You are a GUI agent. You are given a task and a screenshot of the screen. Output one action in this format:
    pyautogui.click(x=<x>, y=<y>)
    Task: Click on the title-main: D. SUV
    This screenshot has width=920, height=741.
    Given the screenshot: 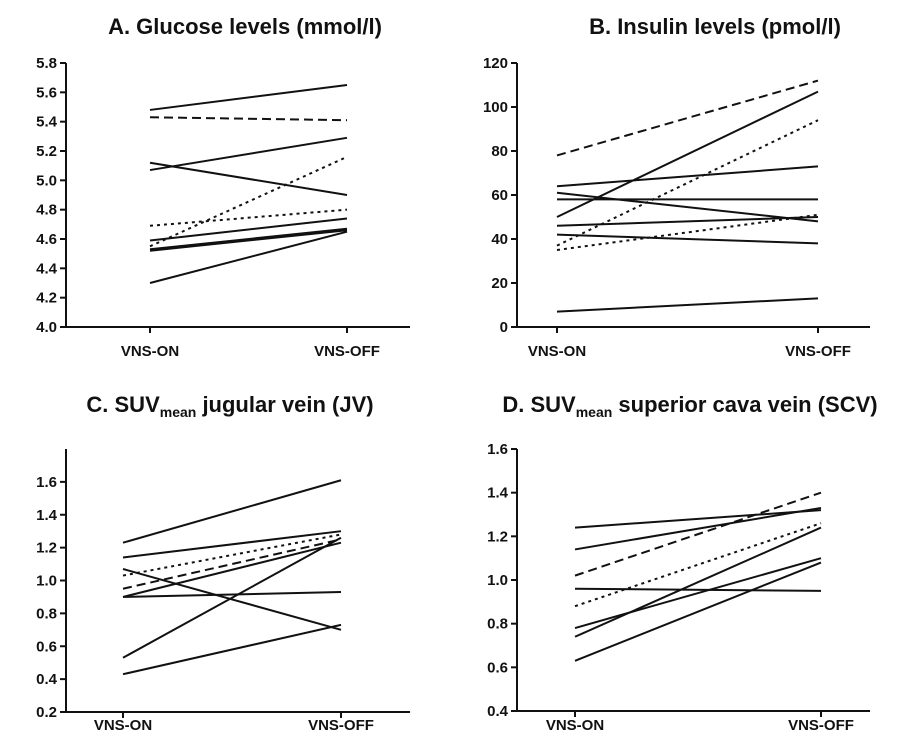 What is the action you would take?
    pyautogui.click(x=539, y=404)
    